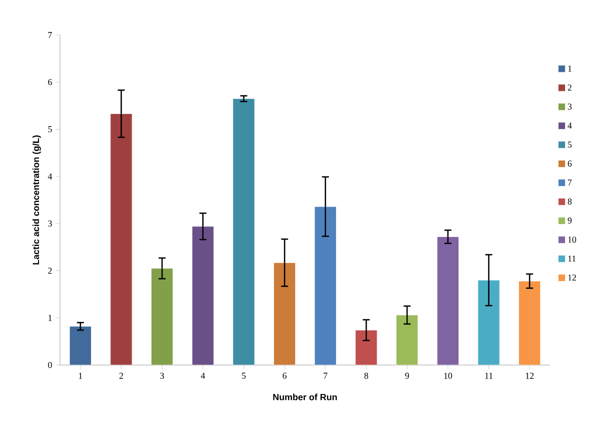  What do you see at coordinates (162, 375) in the screenshot?
I see `x-tick-label: 3` at bounding box center [162, 375].